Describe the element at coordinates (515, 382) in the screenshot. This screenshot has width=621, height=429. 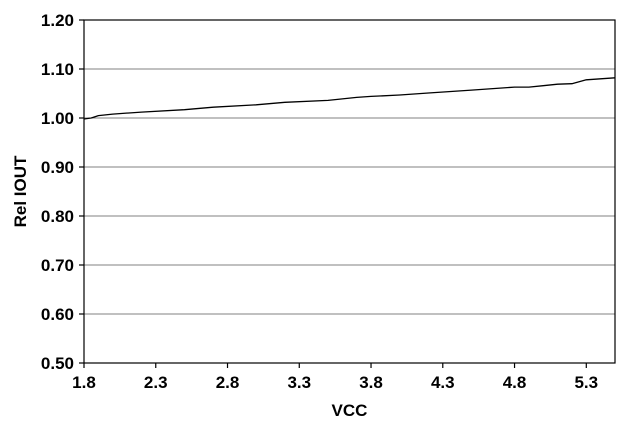
I see `x-tick-label: 4.8` at that location.